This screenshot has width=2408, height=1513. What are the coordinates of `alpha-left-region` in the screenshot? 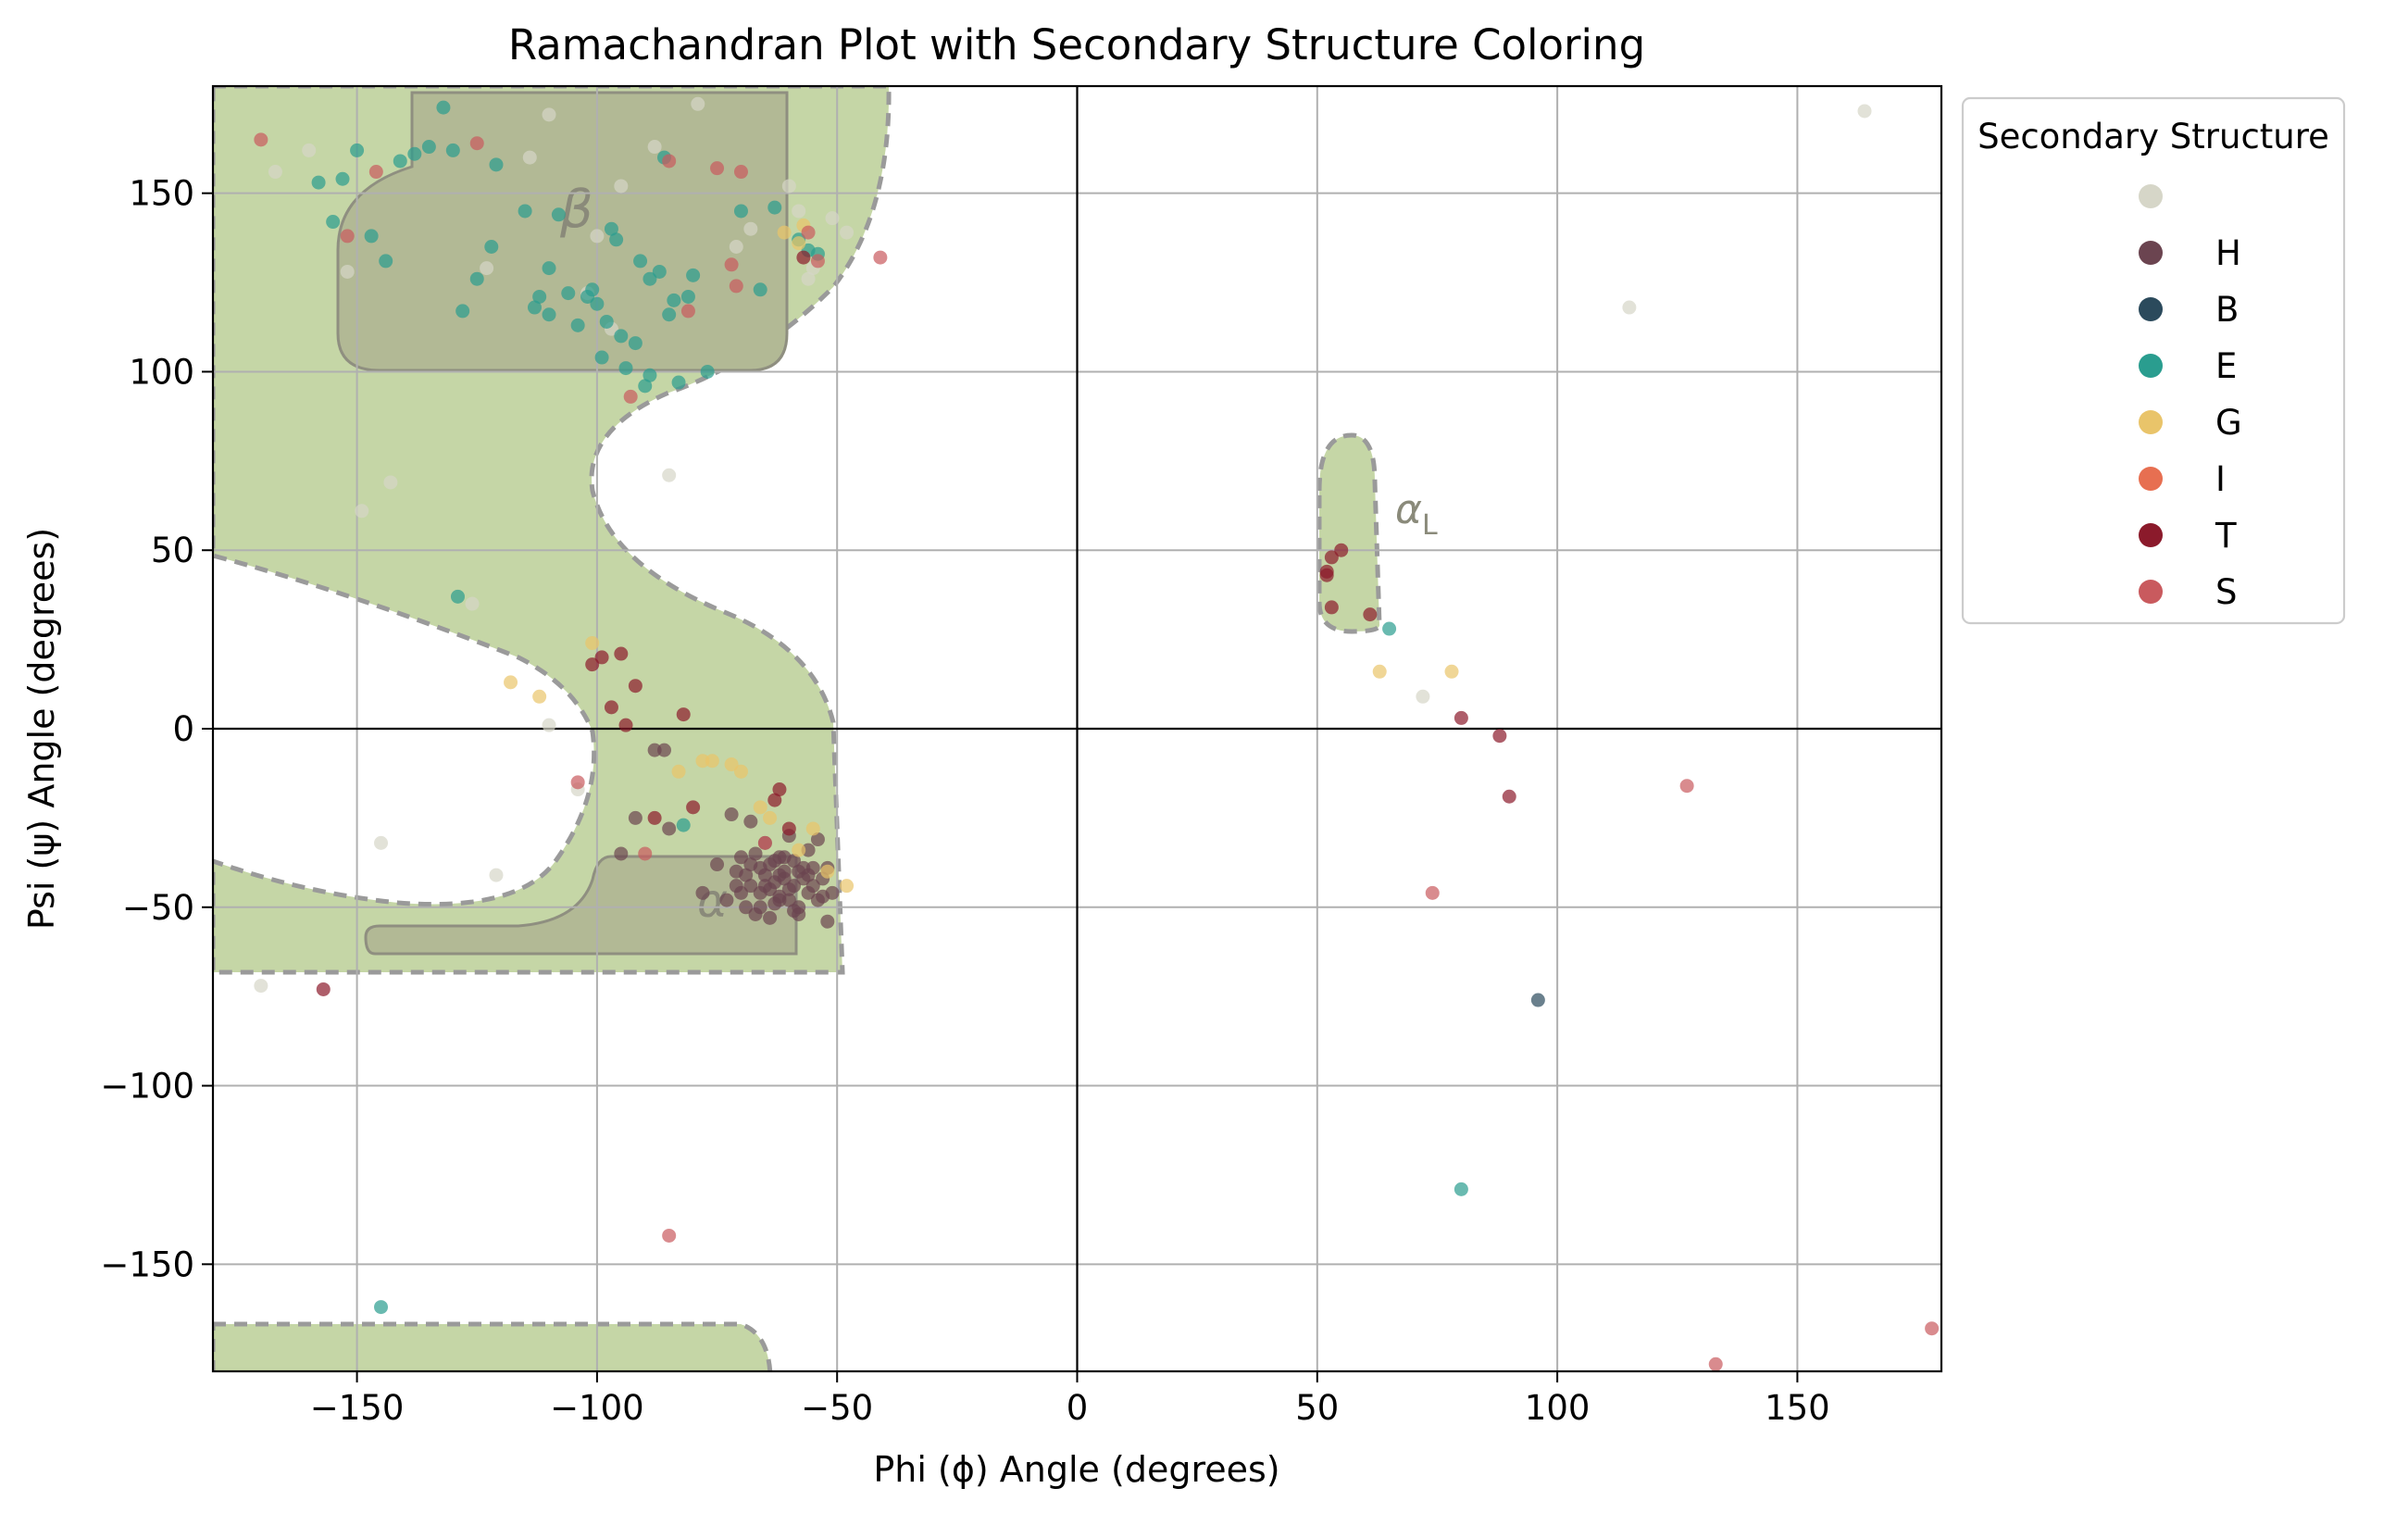 It's located at (1349, 533).